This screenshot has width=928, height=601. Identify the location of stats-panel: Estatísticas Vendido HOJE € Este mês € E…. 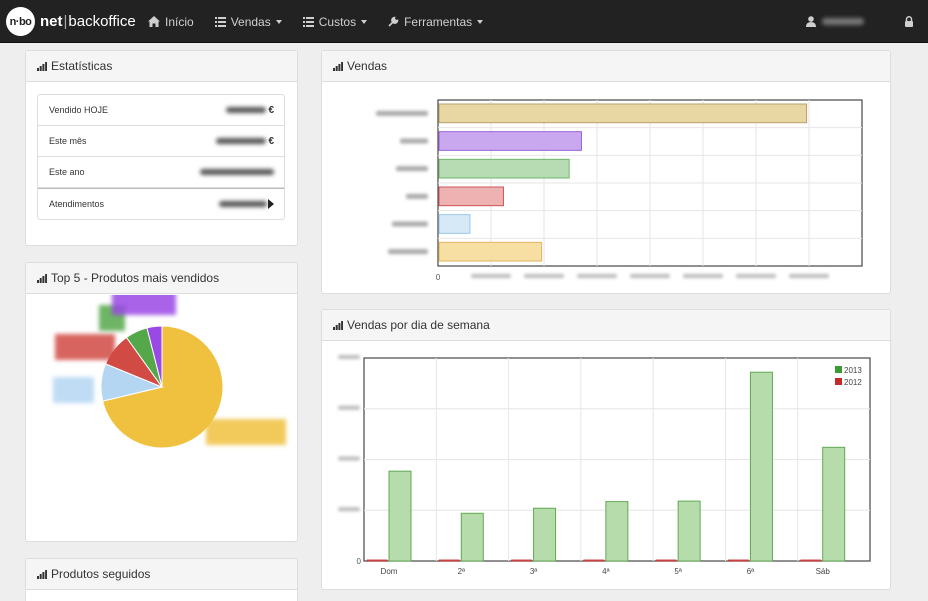
(161, 148).